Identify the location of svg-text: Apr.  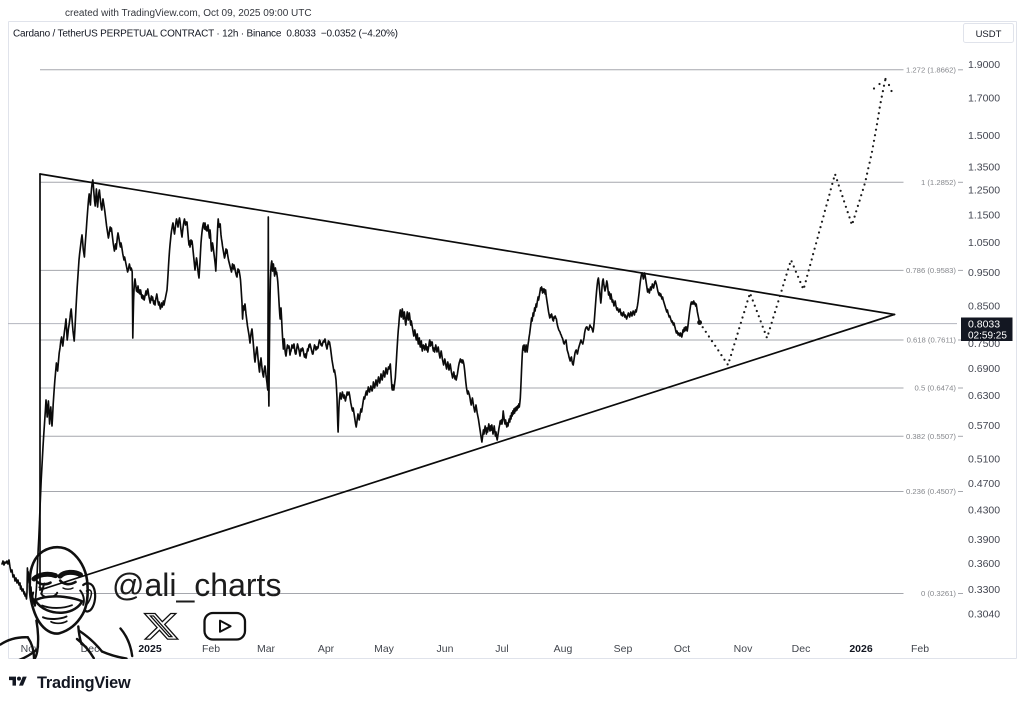
(326, 649).